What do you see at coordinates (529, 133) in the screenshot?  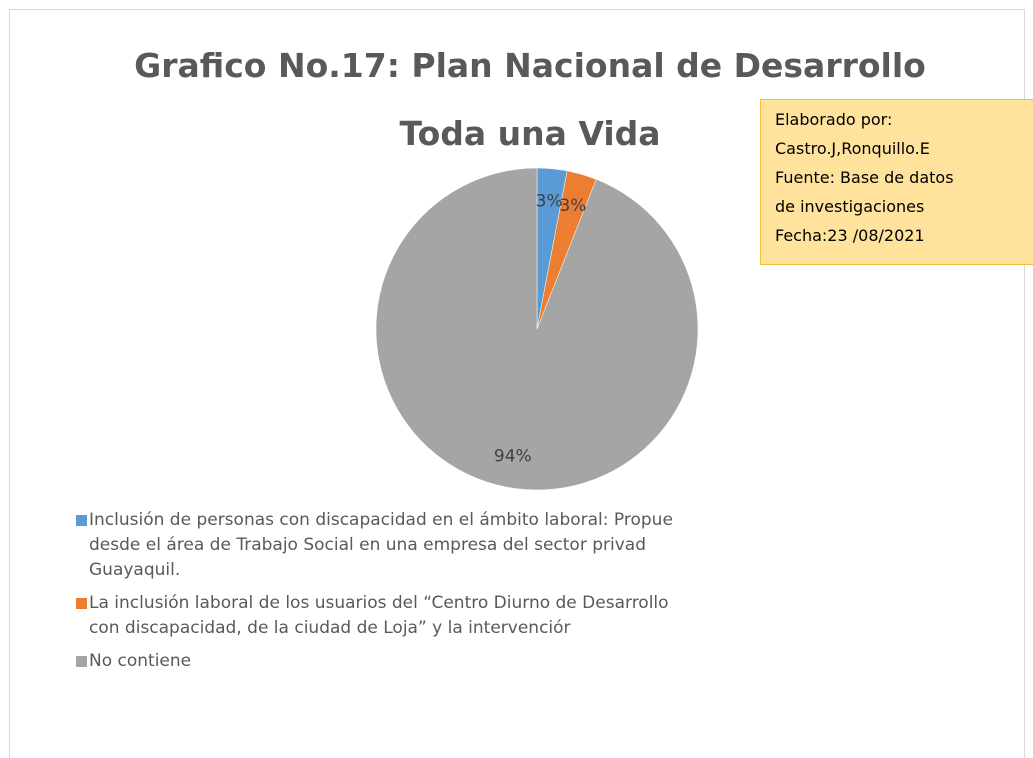 I see `chart-title: Toda una Vida` at bounding box center [529, 133].